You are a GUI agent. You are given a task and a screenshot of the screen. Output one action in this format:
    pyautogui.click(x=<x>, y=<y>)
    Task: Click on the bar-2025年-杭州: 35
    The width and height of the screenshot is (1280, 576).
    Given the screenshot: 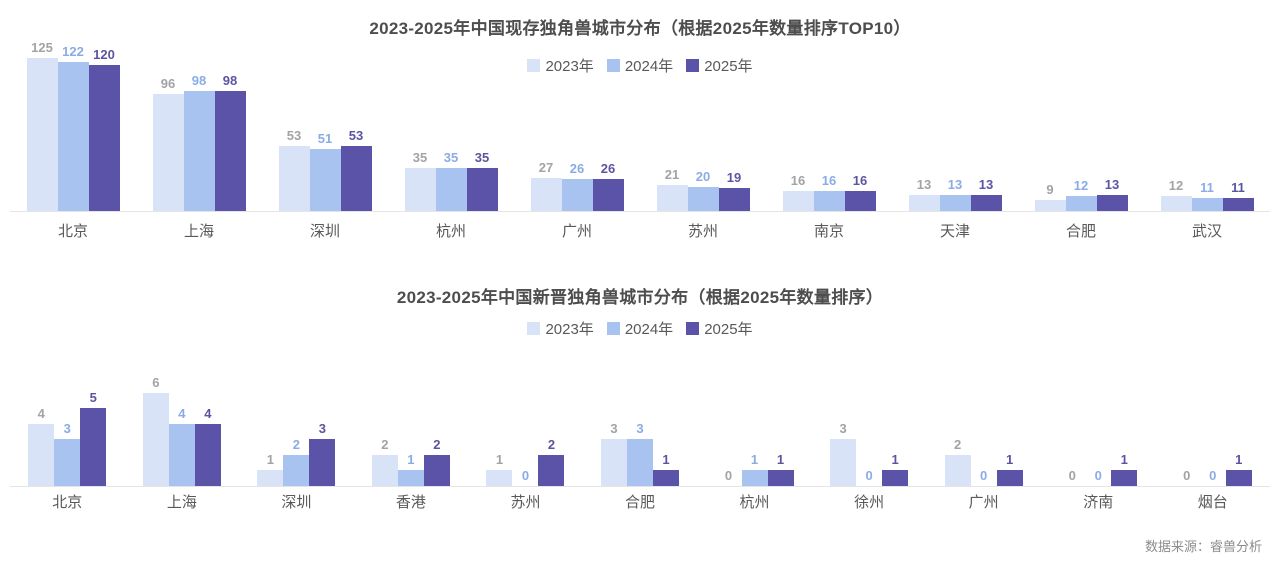 What is the action you would take?
    pyautogui.click(x=482, y=181)
    